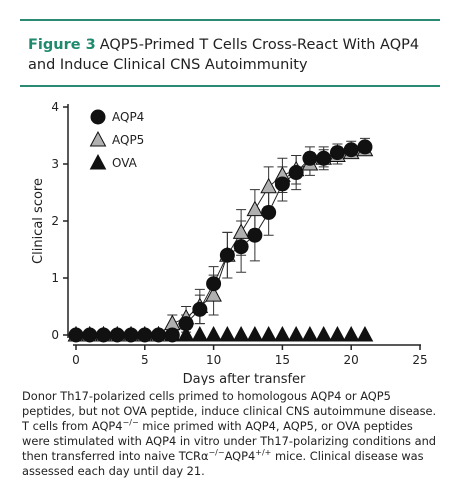 This screenshot has width=460, height=500. What do you see at coordinates (55, 221) in the screenshot?
I see `y-tick-label: 2` at bounding box center [55, 221].